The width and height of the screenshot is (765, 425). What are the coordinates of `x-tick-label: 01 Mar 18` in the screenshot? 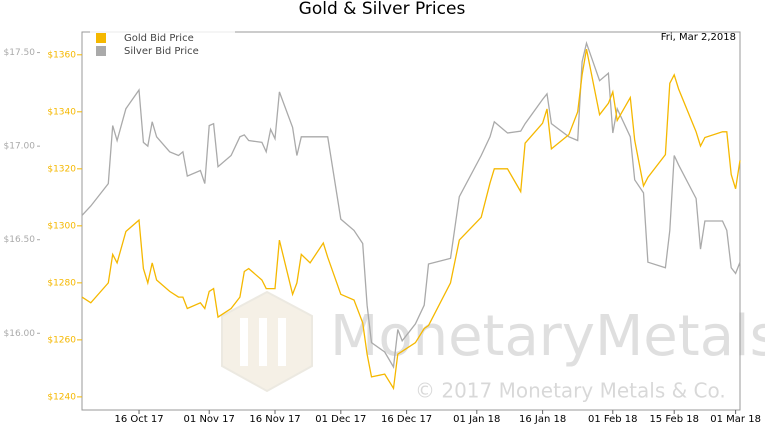 It's located at (735, 419).